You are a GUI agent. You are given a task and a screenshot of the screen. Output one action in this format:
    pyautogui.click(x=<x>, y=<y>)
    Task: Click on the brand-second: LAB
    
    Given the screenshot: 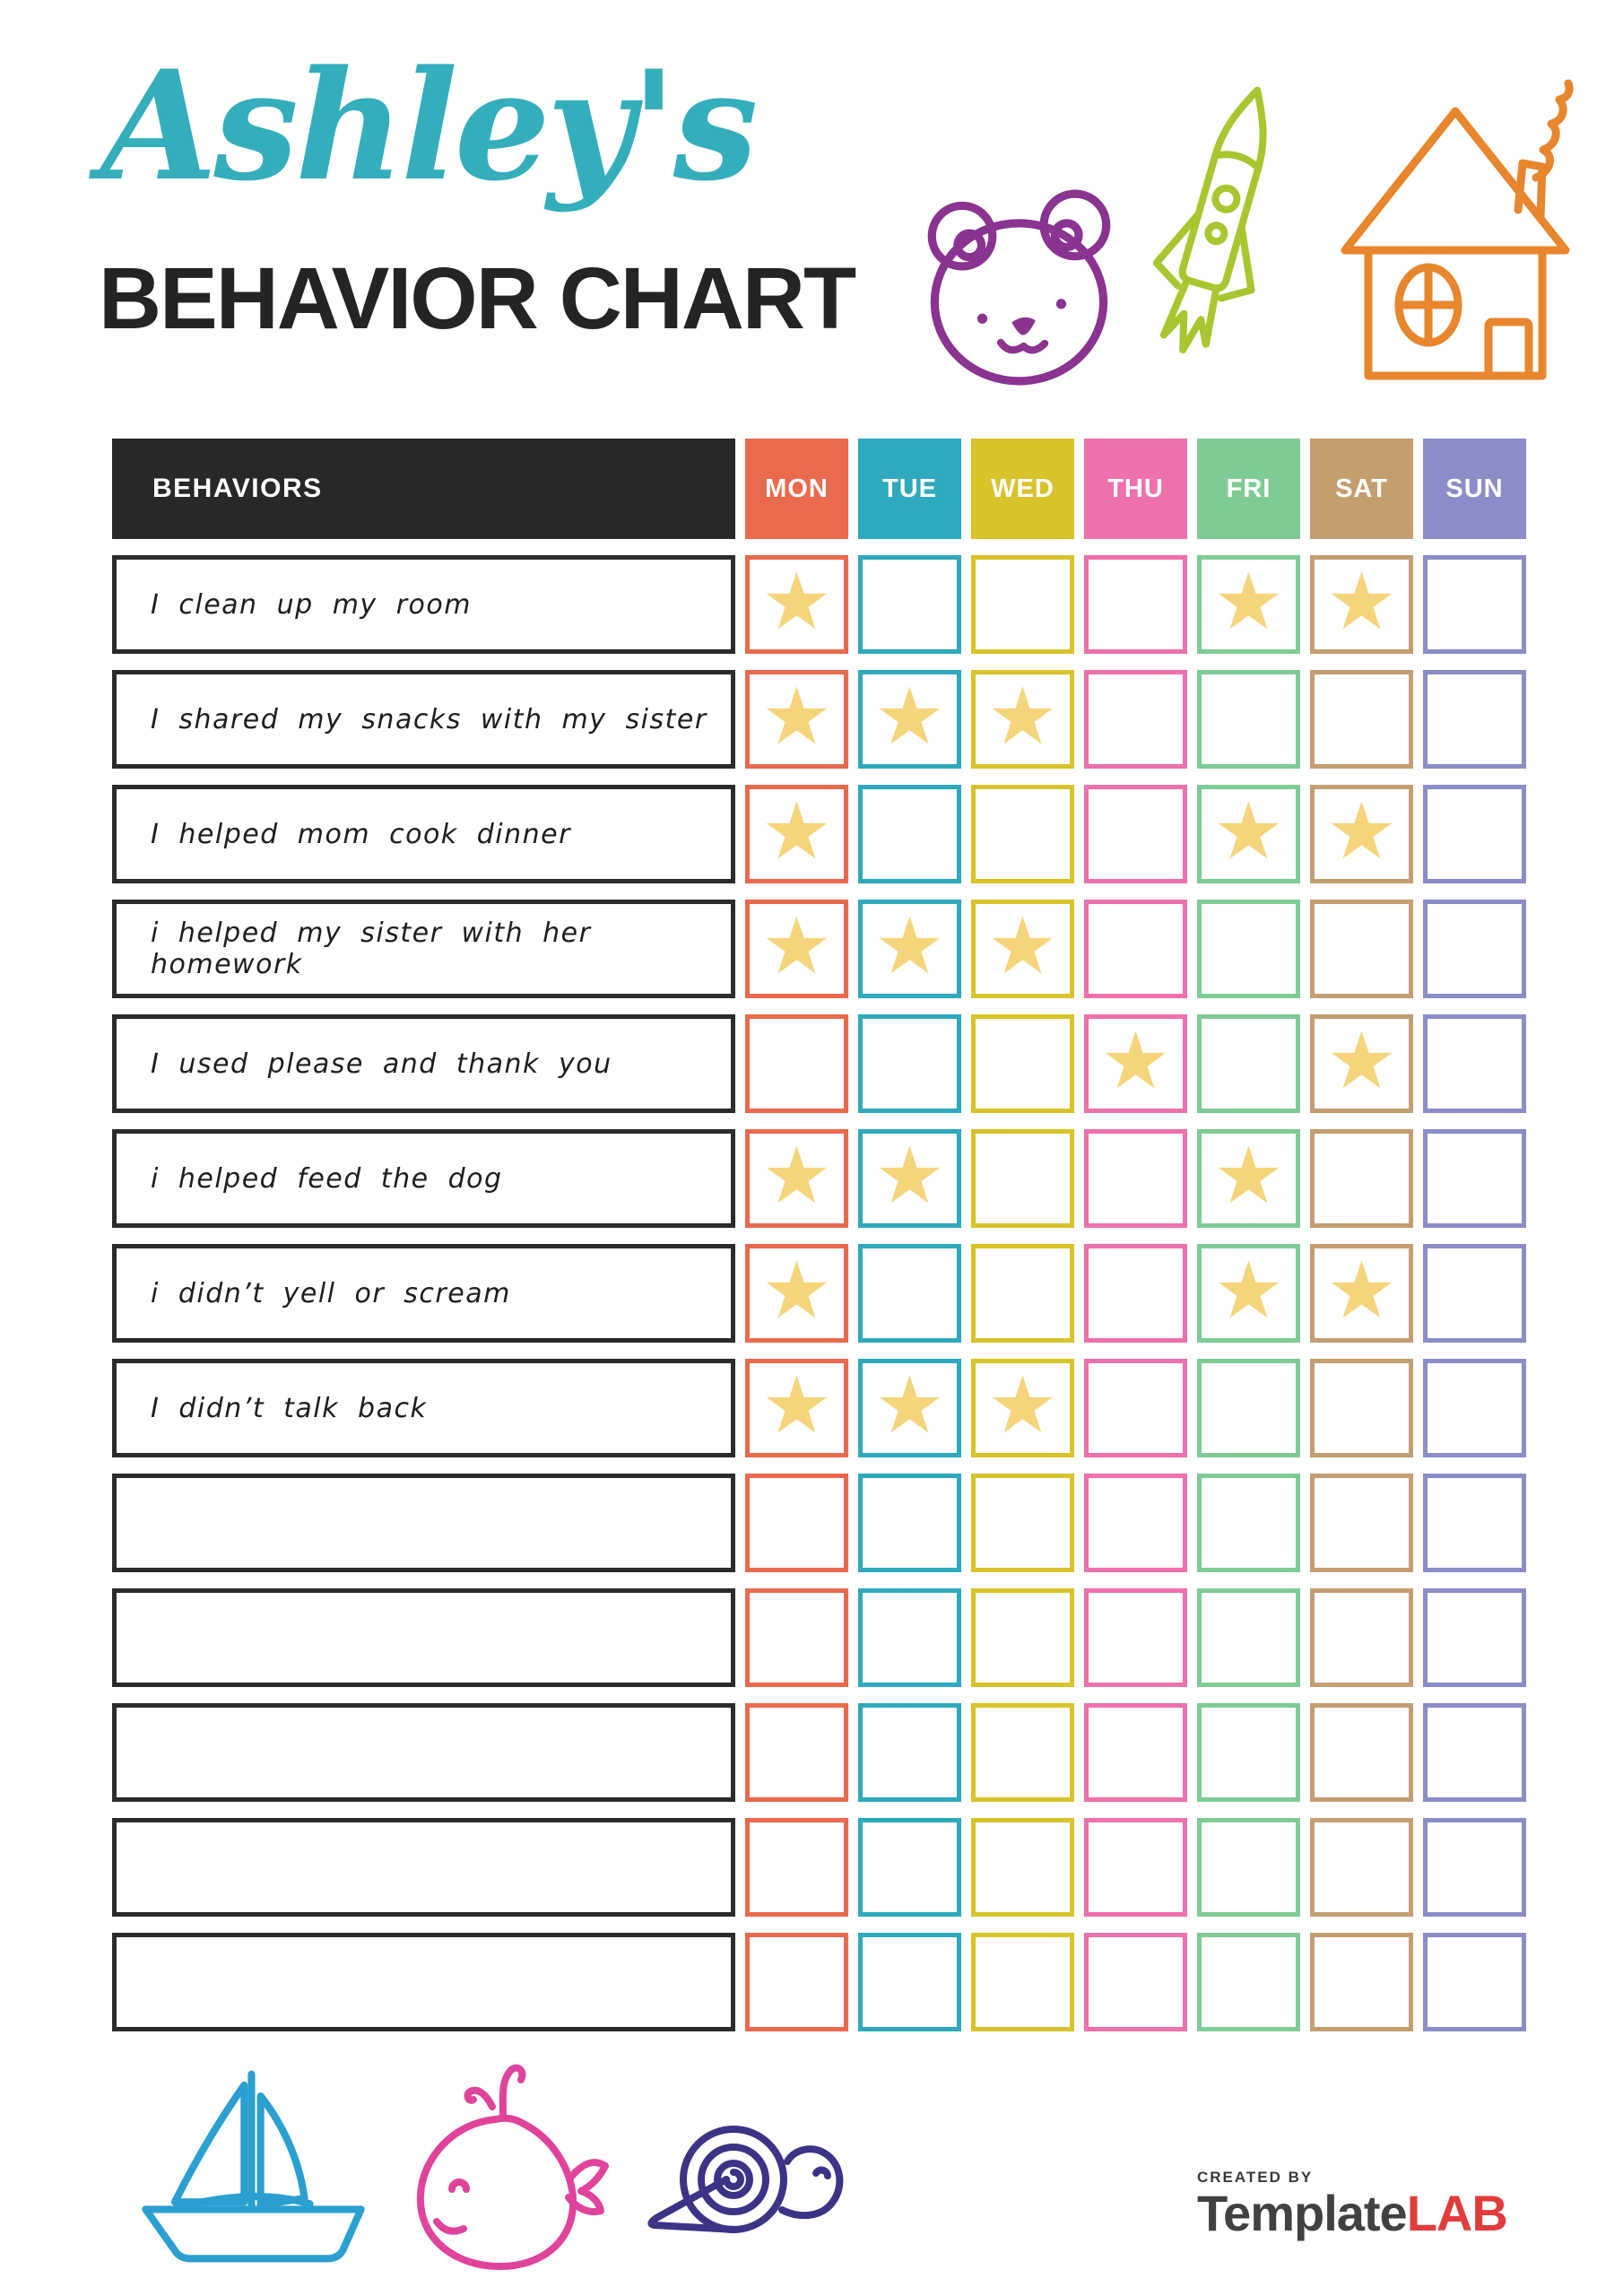 What is the action you would take?
    pyautogui.click(x=1457, y=2213)
    